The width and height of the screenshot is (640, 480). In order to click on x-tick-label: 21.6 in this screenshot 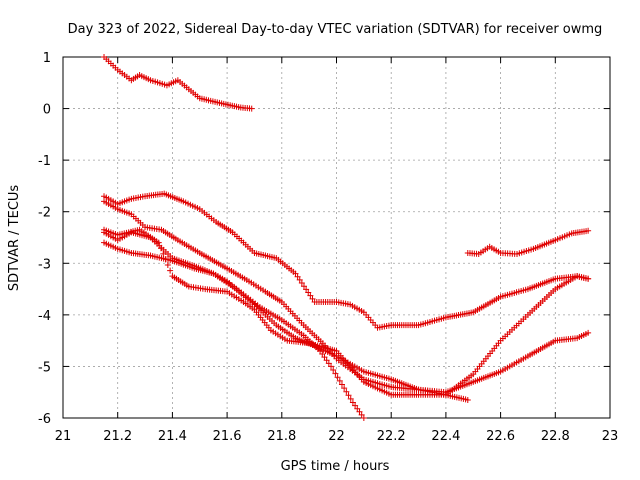, I will do `click(227, 436)`.